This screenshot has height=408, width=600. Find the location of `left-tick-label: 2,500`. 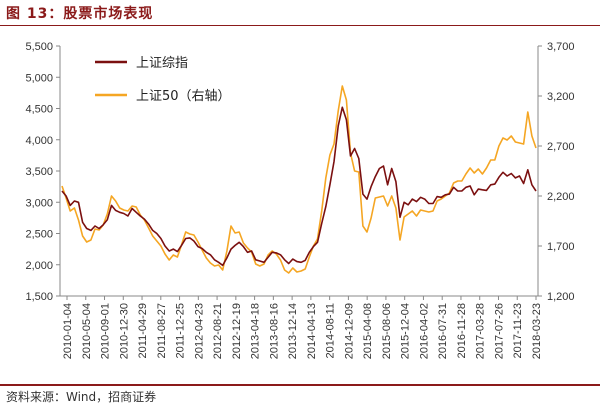

left-tick-label: 2,500 is located at coordinates (39, 235).